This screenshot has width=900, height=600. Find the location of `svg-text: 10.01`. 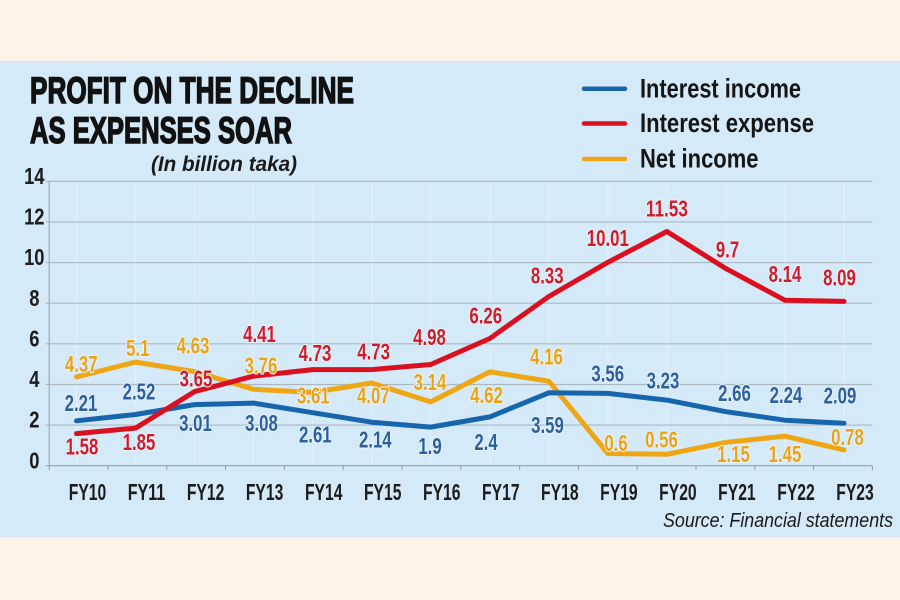

svg-text: 10.01 is located at coordinates (608, 238).